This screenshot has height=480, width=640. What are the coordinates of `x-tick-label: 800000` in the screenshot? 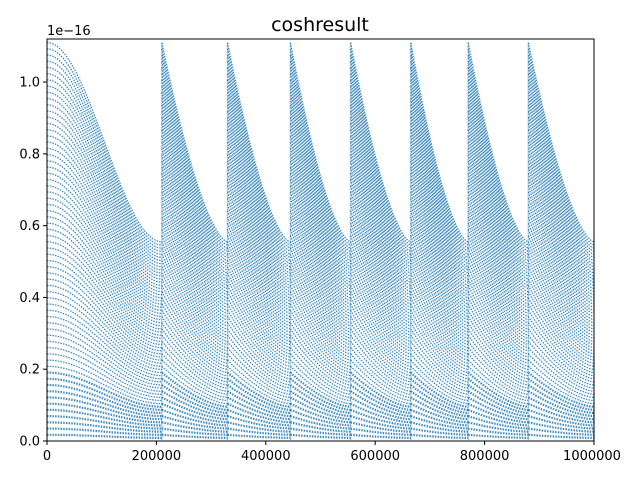 It's located at (485, 456).